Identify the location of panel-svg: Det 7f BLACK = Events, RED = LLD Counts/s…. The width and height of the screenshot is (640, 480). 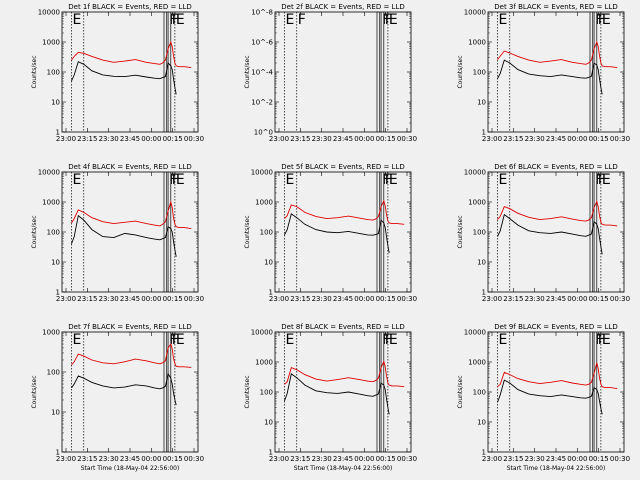
(117, 397).